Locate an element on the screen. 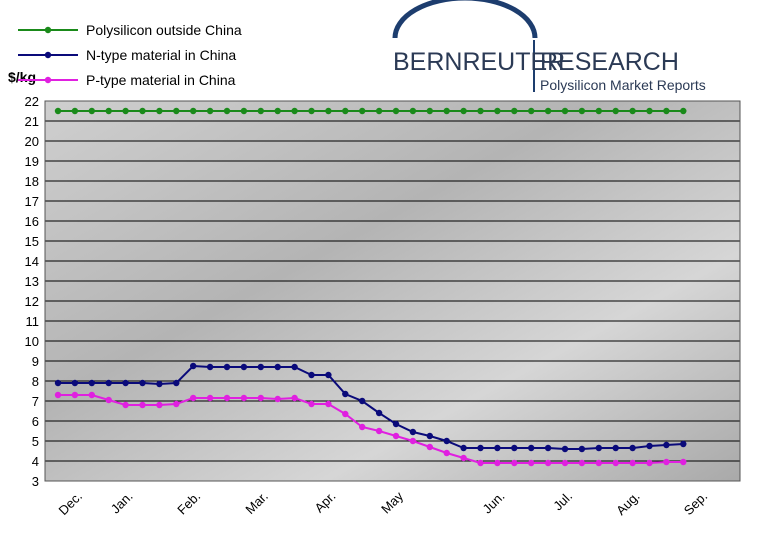 This screenshot has height=541, width=763. legend-label: Polysilicon outside China is located at coordinates (164, 30).